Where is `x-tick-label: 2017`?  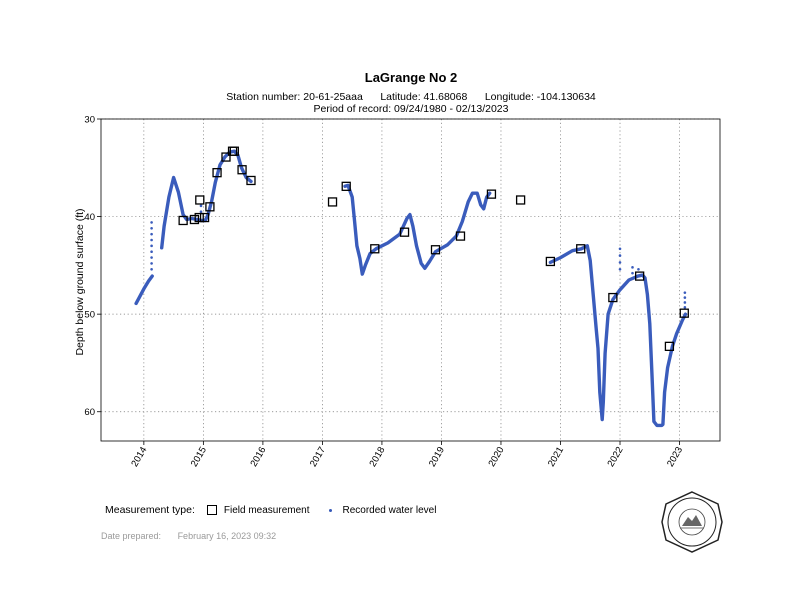
x-tick-label: 2017 is located at coordinates (318, 457).